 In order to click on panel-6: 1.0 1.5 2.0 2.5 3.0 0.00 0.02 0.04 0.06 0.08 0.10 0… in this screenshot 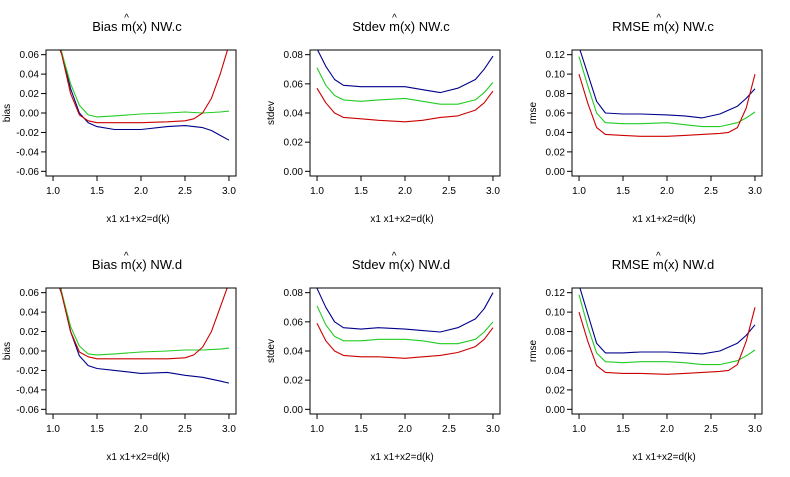, I will do `click(645, 357)`.